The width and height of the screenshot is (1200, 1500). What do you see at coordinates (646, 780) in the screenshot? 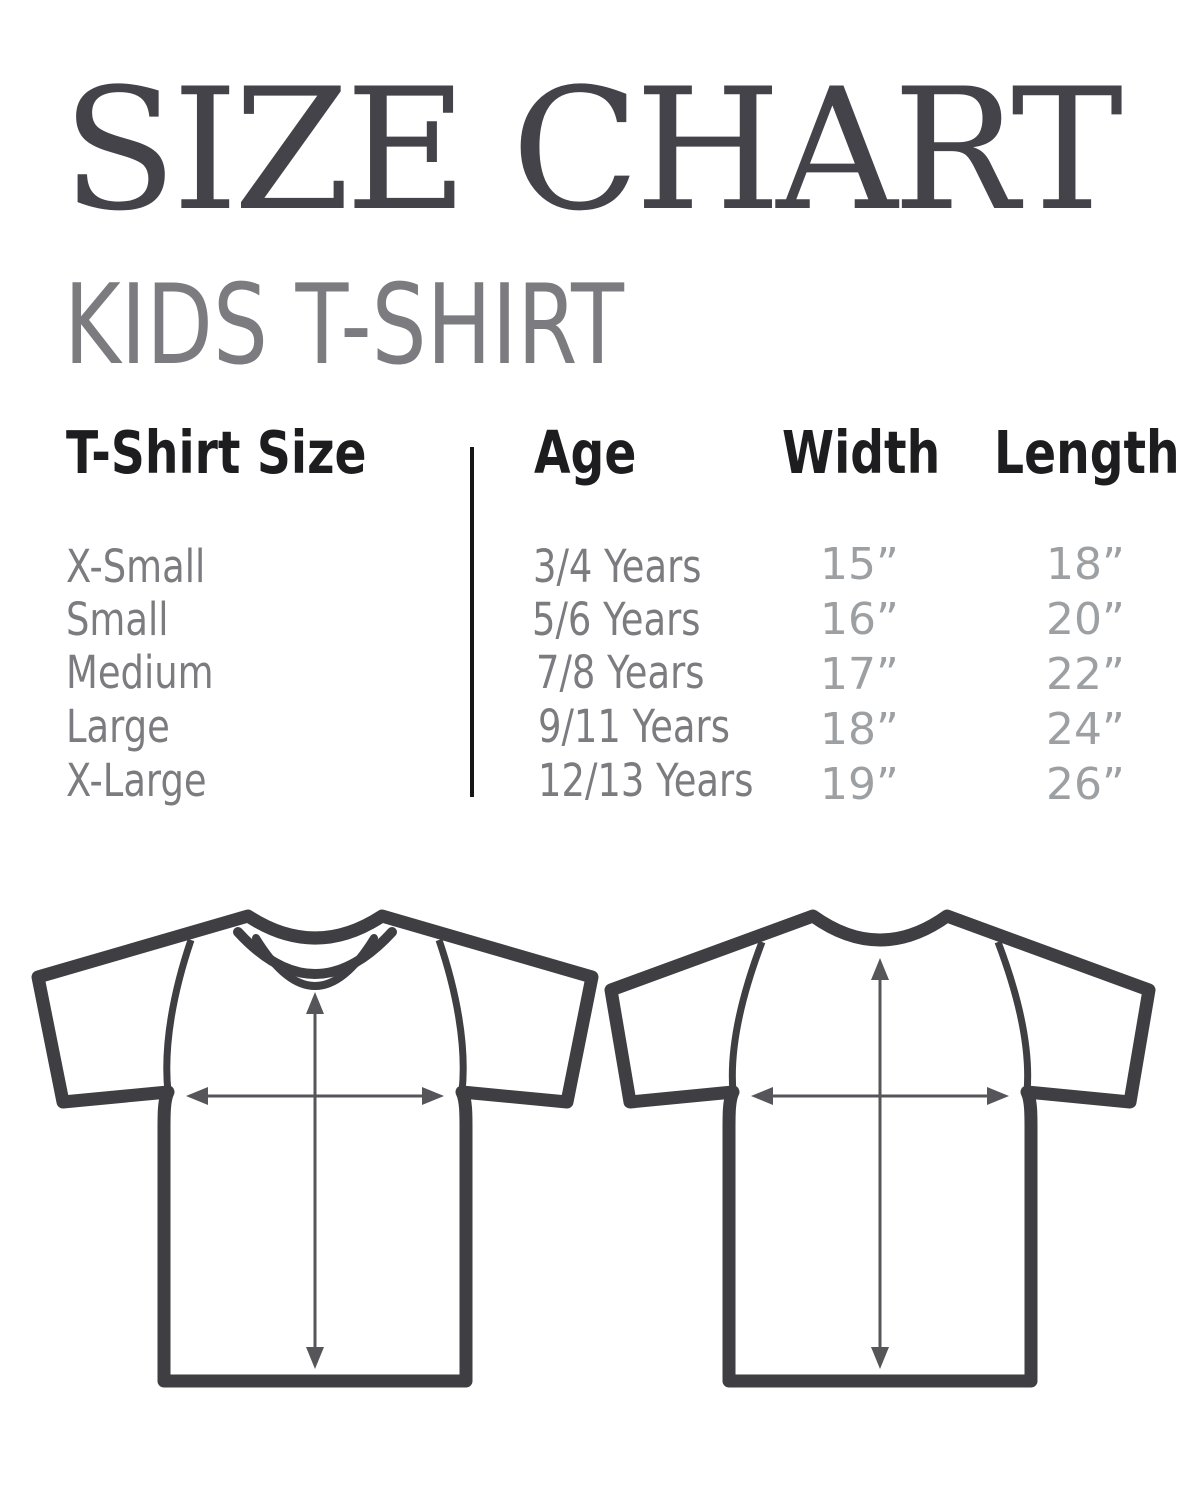
I see `age-cell: 12/13 Years` at bounding box center [646, 780].